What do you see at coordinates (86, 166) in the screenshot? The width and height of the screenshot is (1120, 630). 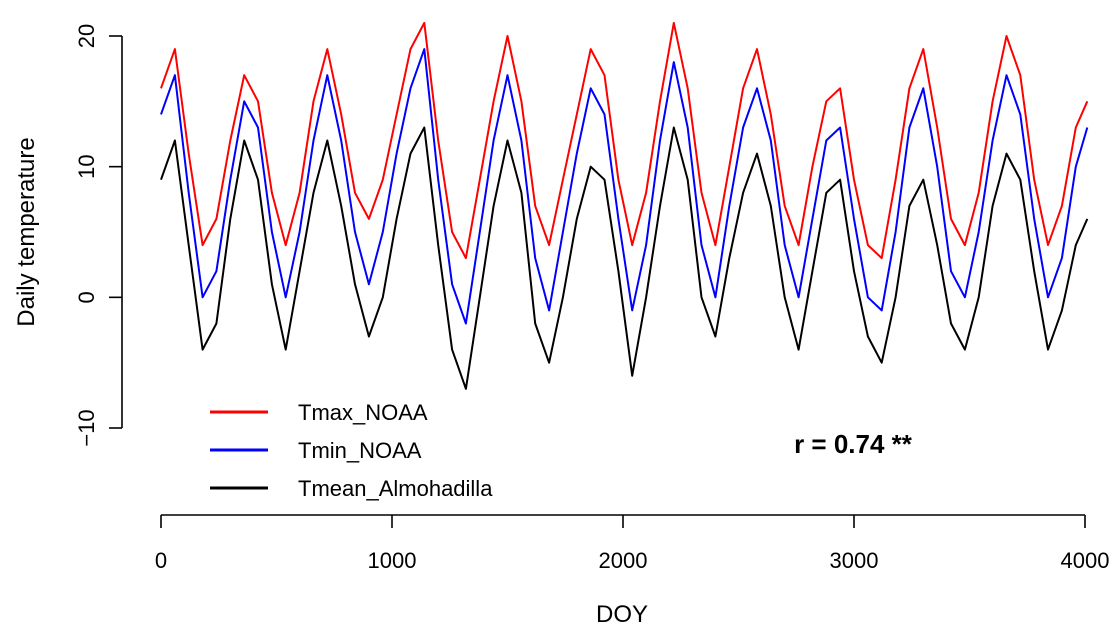 I see `y-tick-label-2: 10` at bounding box center [86, 166].